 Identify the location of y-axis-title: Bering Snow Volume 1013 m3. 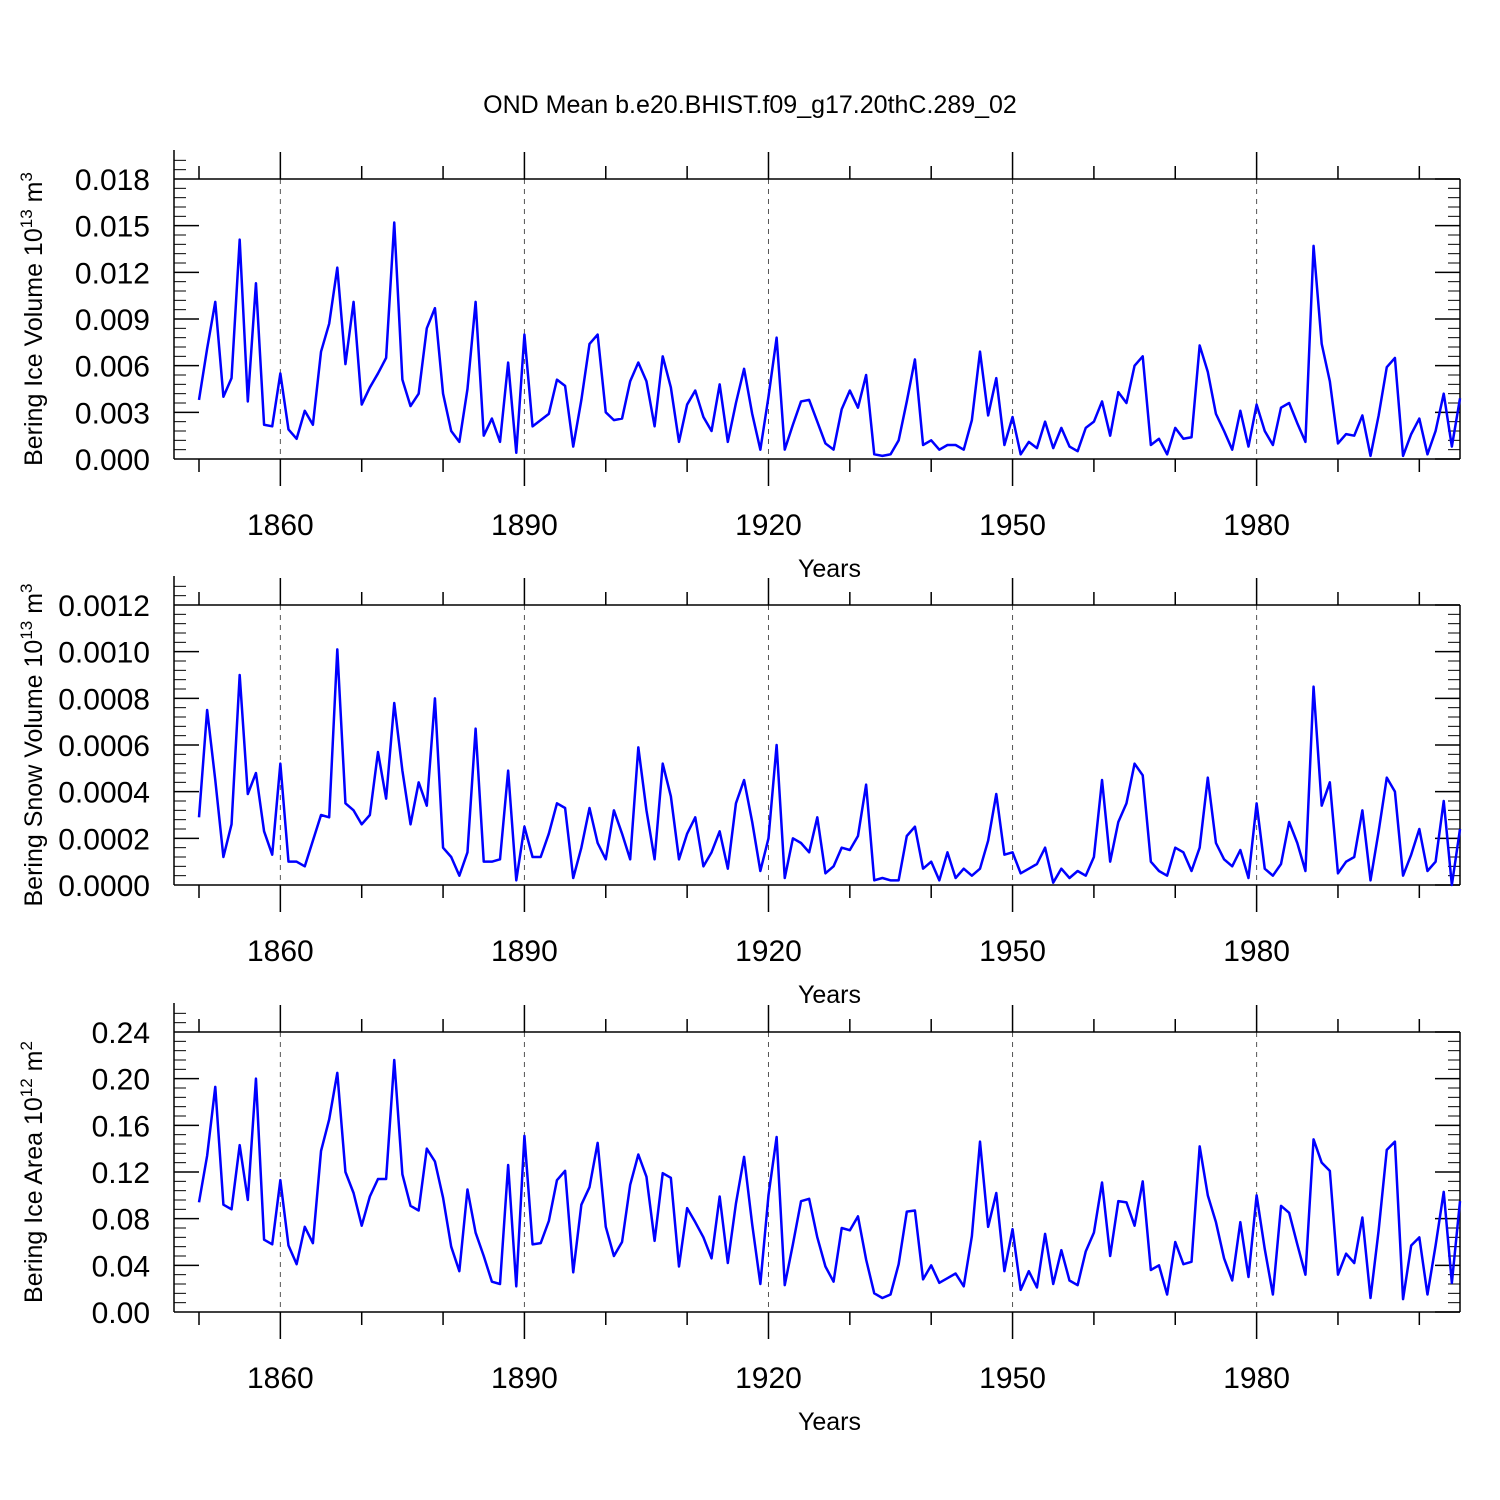
(32, 744).